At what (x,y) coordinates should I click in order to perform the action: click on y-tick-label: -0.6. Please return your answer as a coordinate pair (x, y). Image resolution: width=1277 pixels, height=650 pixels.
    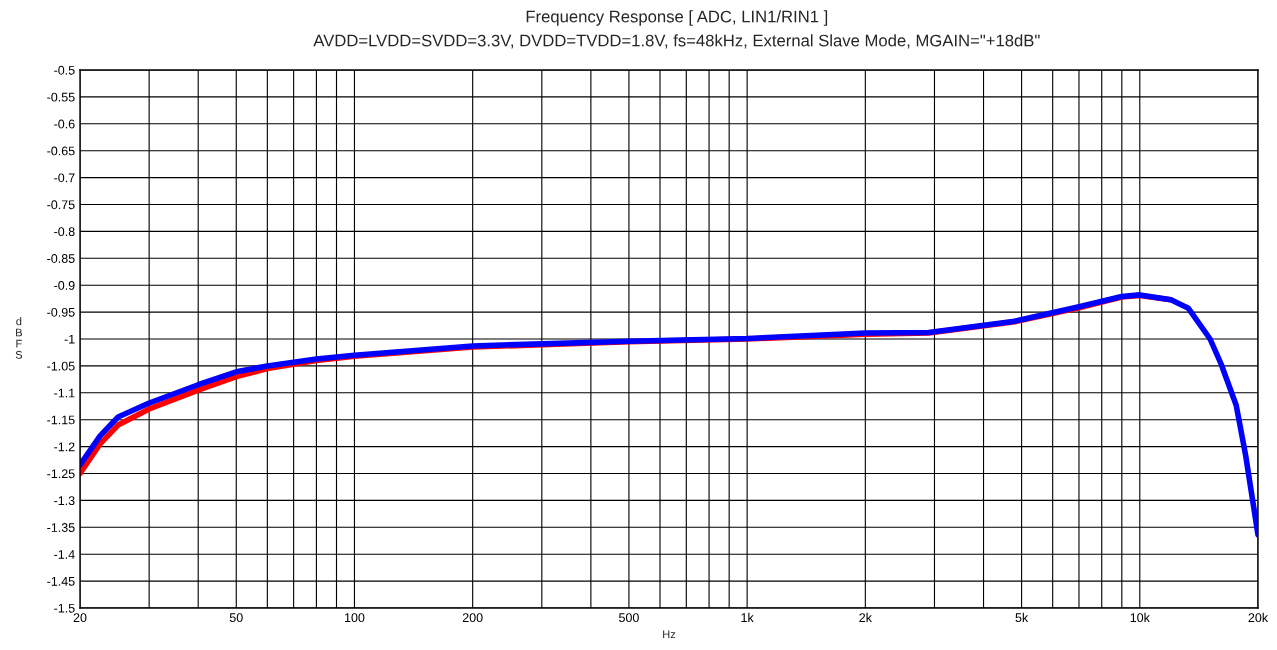
    Looking at the image, I should click on (64, 124).